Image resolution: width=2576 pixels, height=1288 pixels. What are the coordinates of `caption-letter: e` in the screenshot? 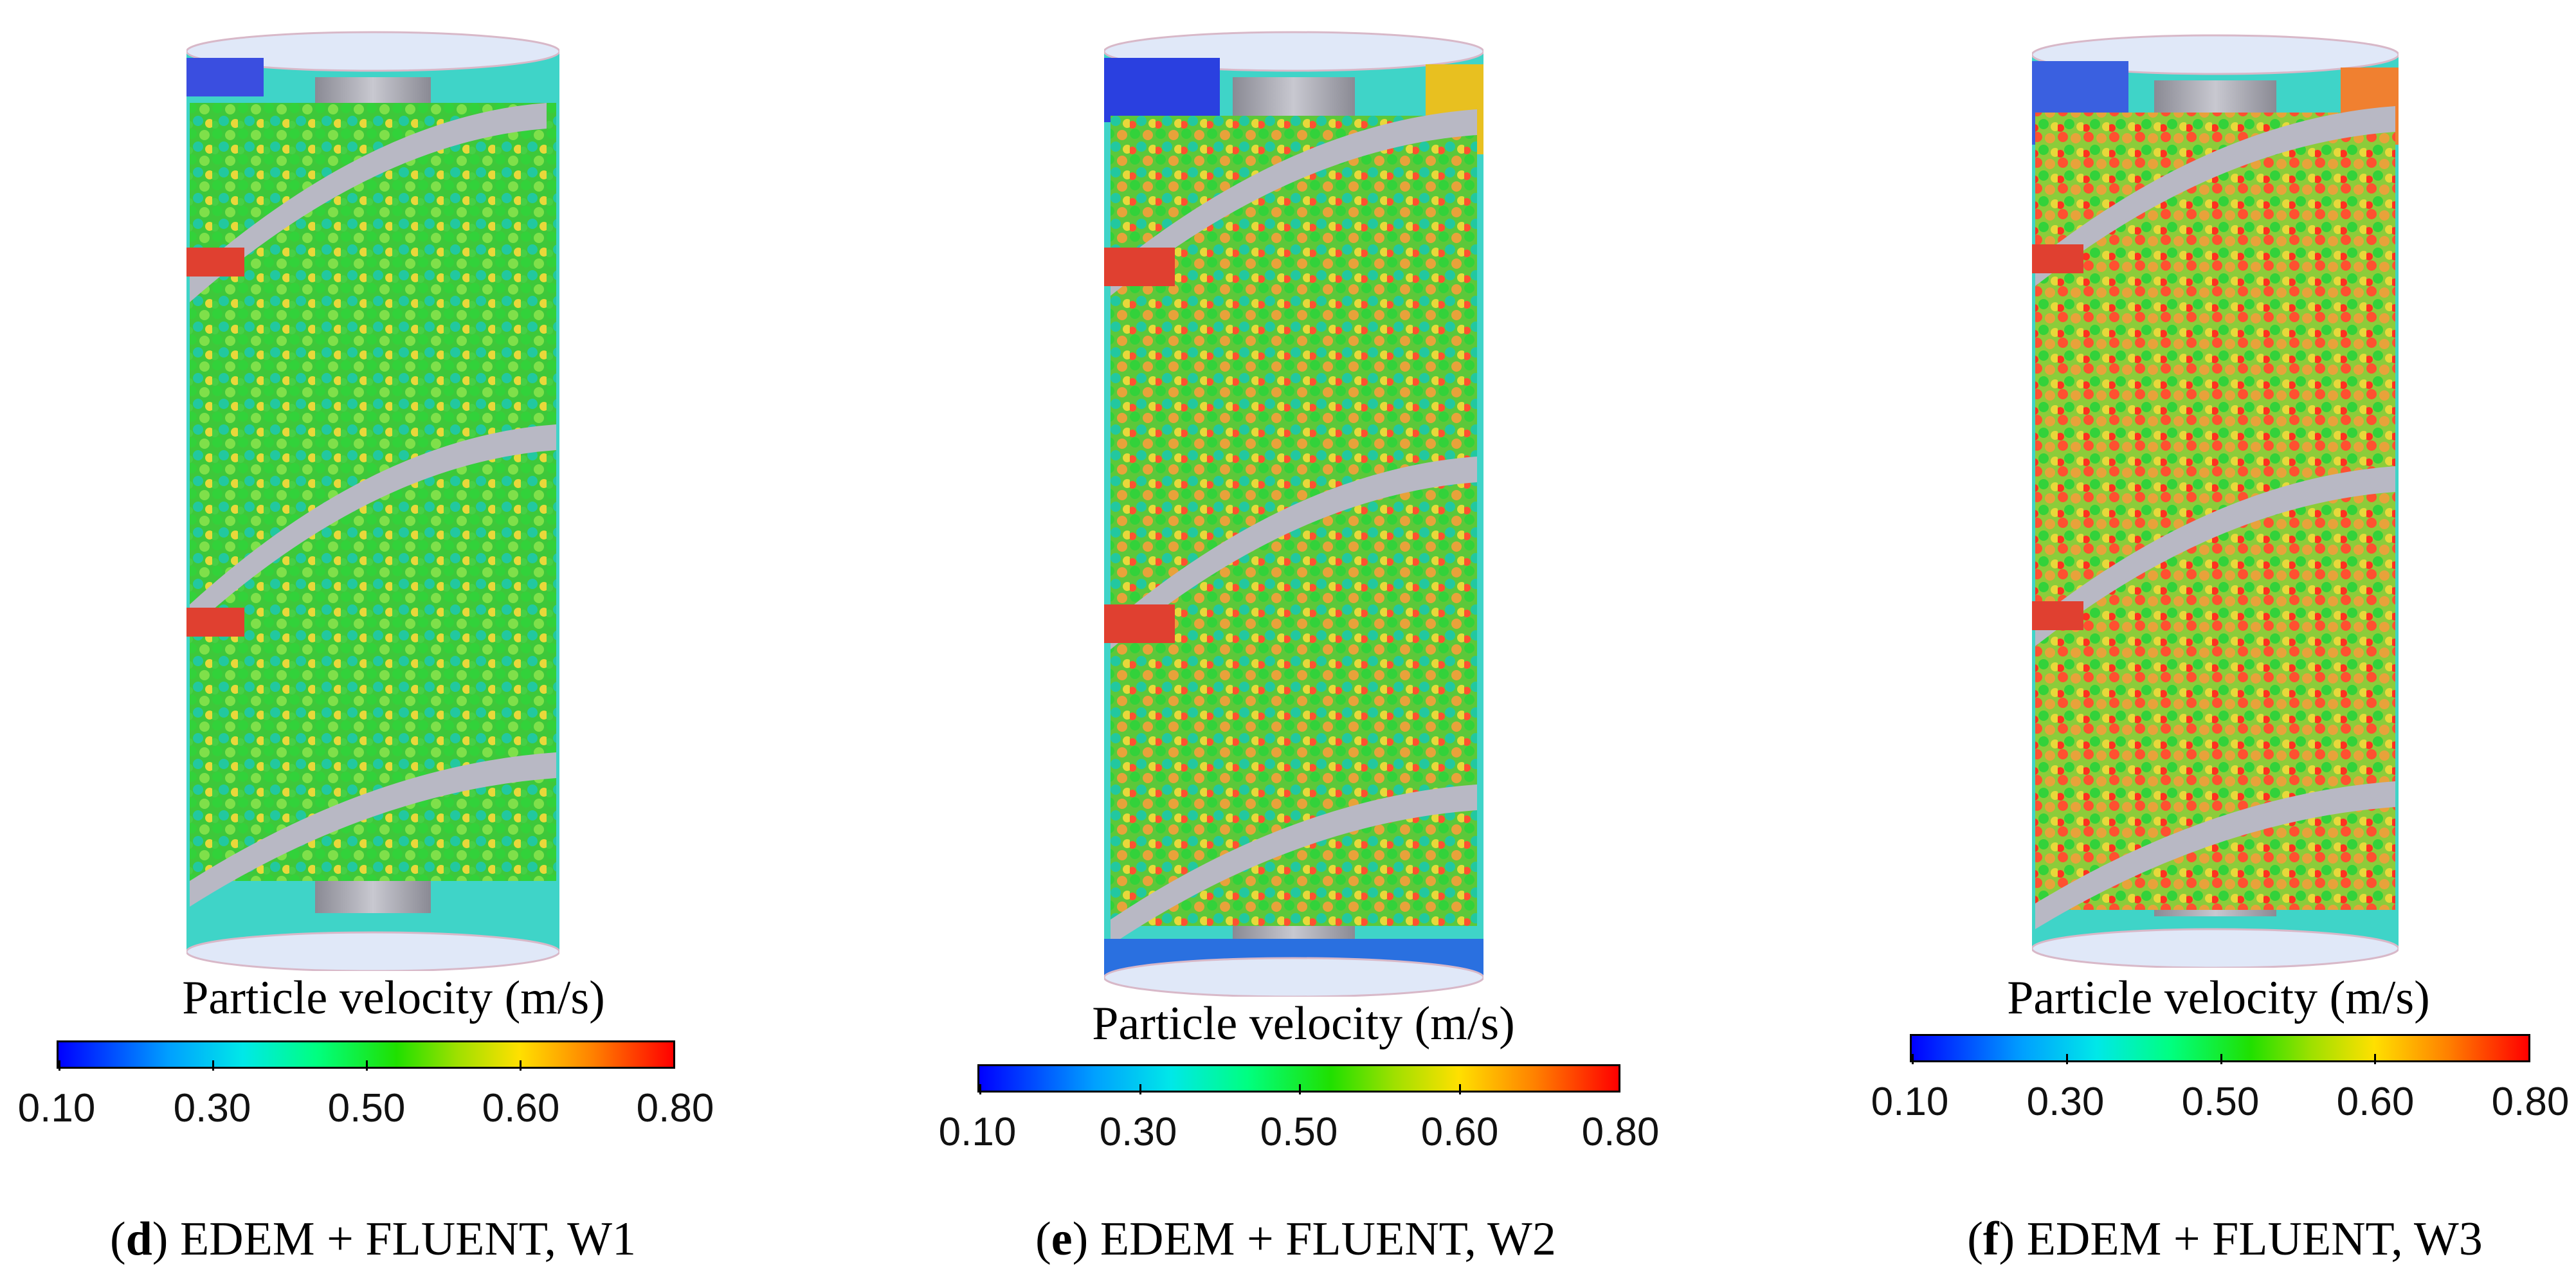 It's located at (1062, 1239).